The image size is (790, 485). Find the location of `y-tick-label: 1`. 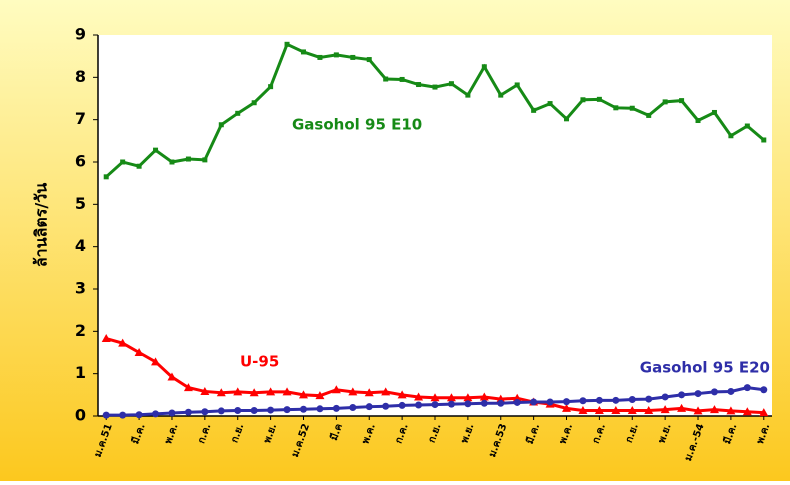

y-tick-label: 1 is located at coordinates (80, 372).